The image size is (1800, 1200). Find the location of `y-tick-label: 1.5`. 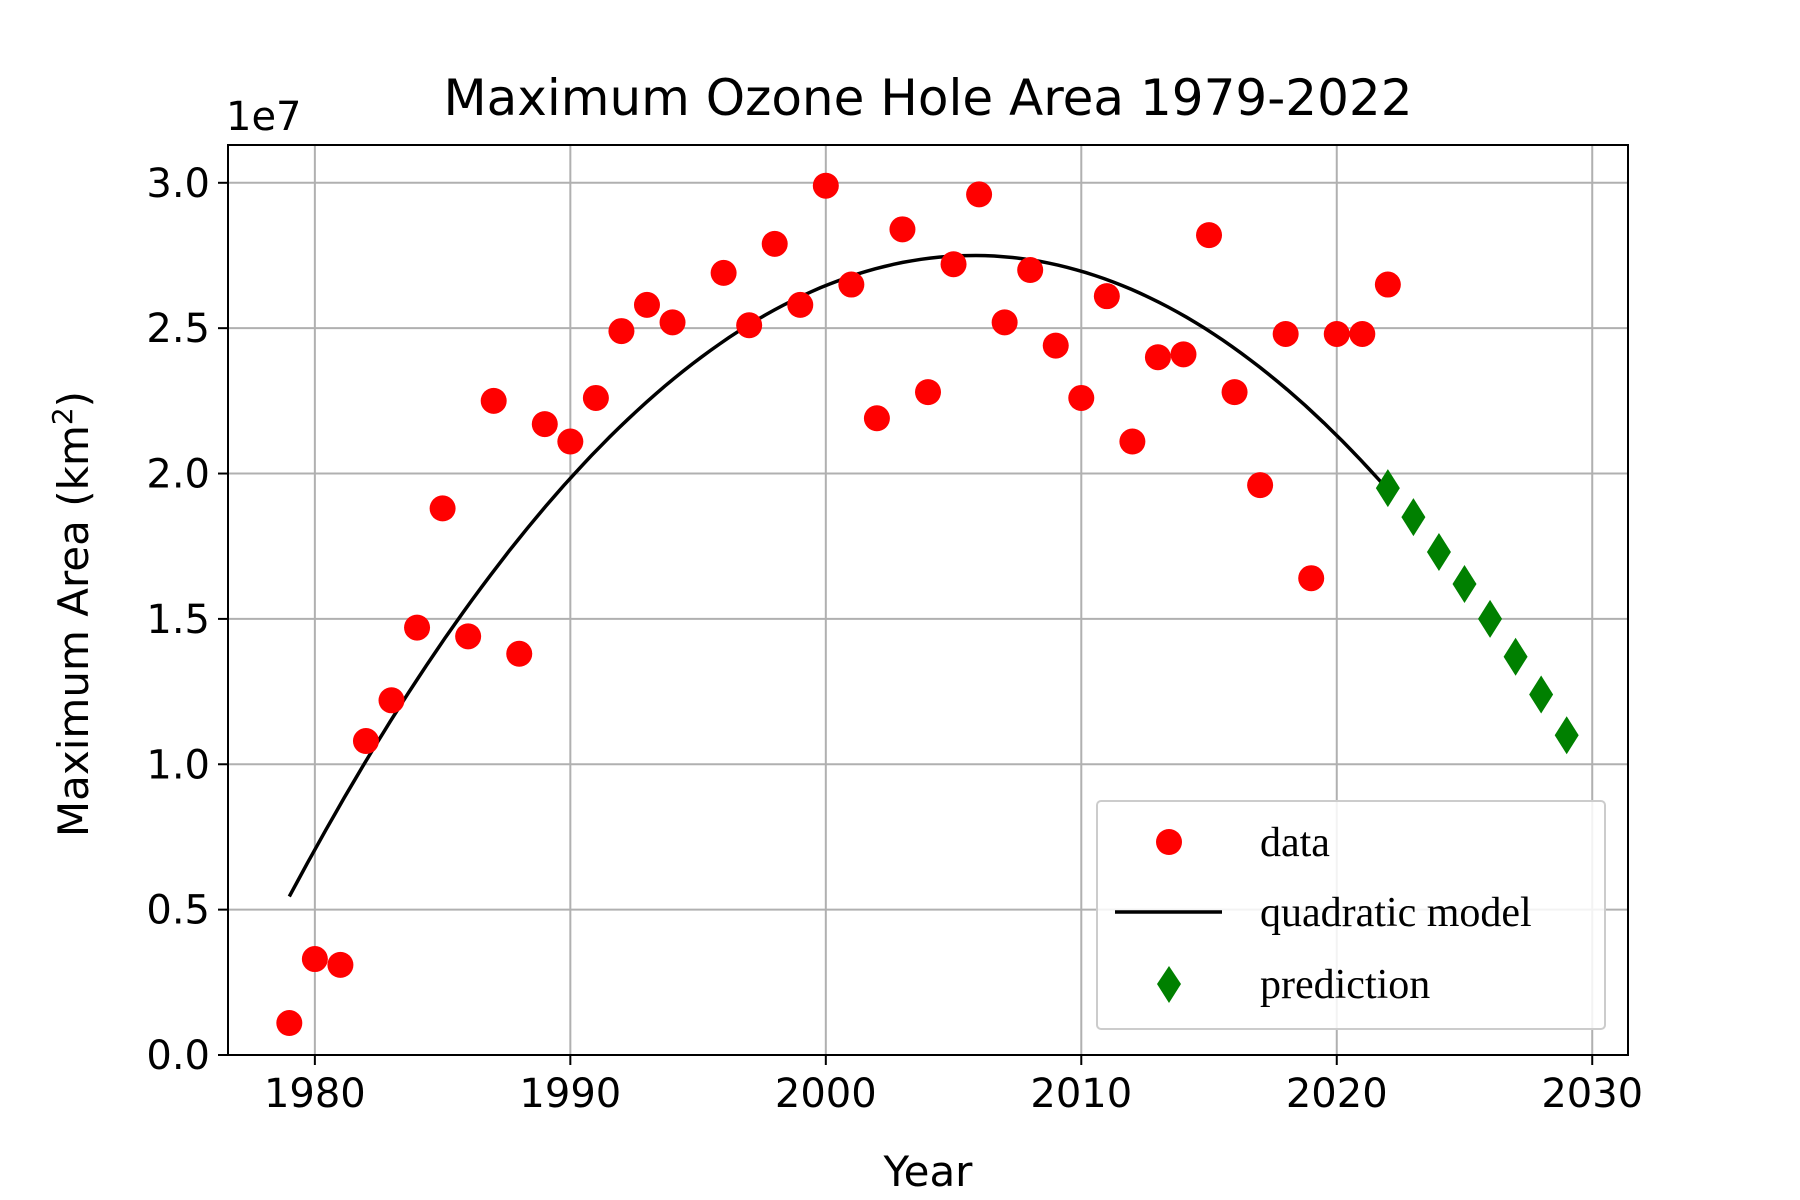

y-tick-label: 1.5 is located at coordinates (178, 620).